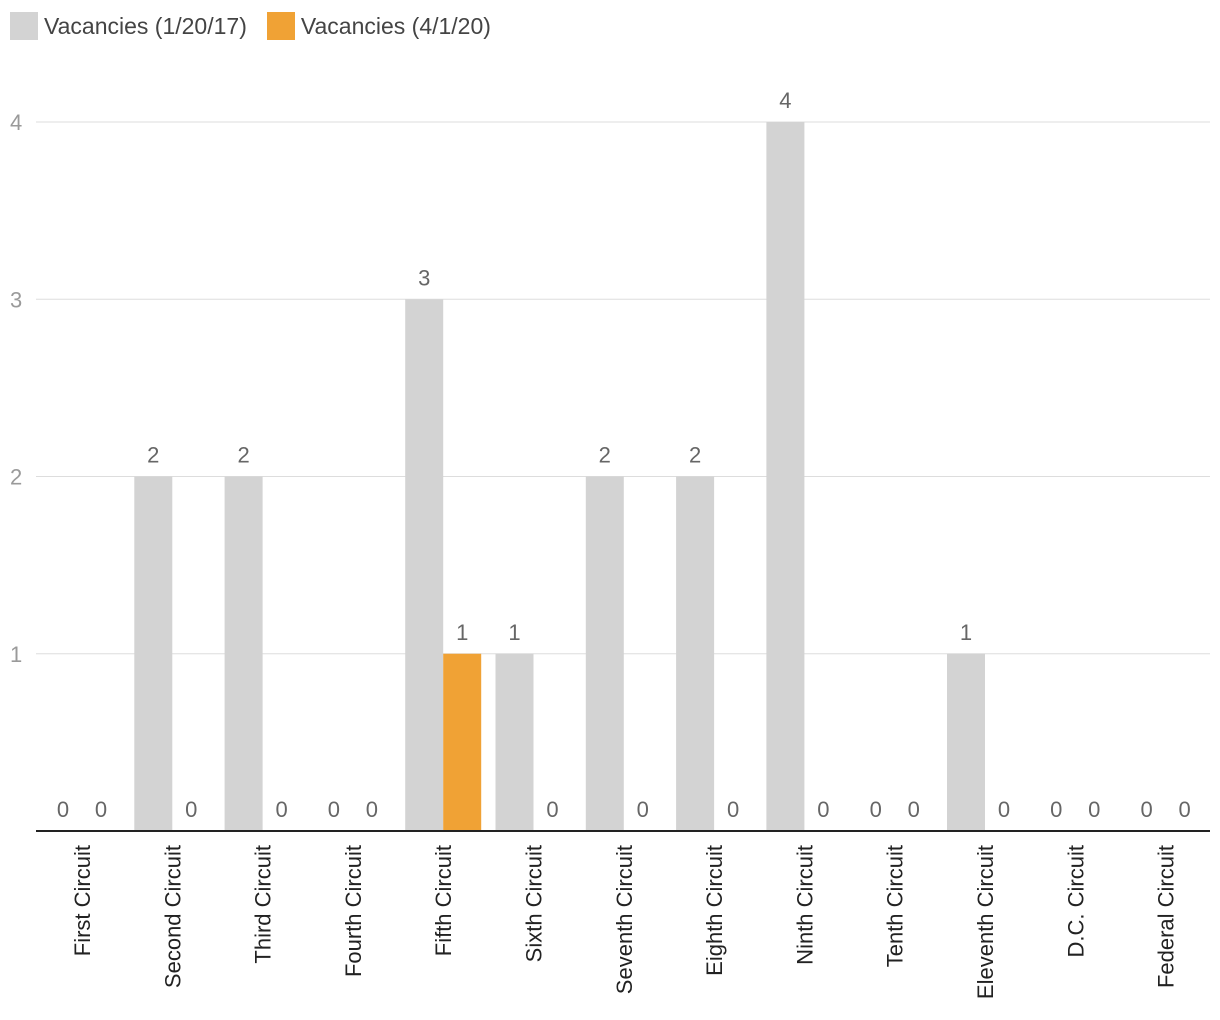 This screenshot has height=1020, width=1220. What do you see at coordinates (424, 277) in the screenshot?
I see `data-label-series-1-4: 3` at bounding box center [424, 277].